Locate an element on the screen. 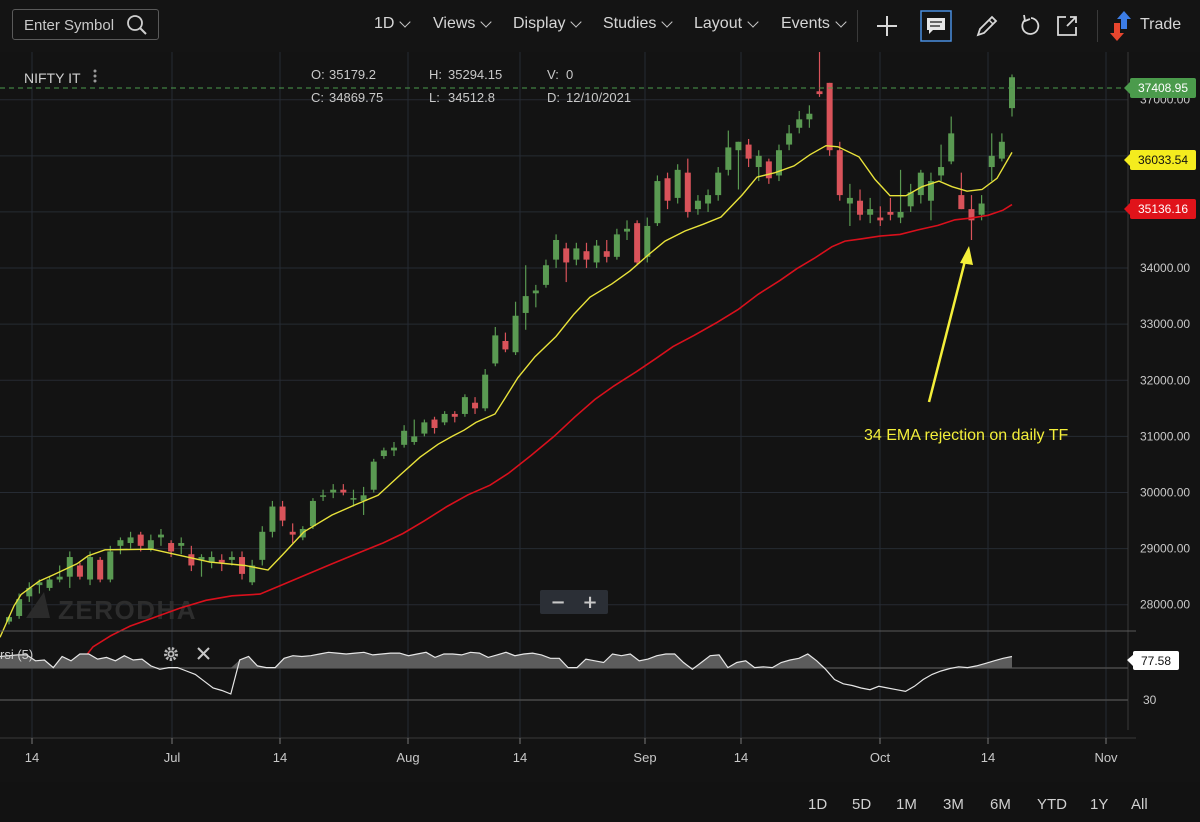 Image resolution: width=1200 pixels, height=822 pixels. time-tick-label: Aug is located at coordinates (407, 757).